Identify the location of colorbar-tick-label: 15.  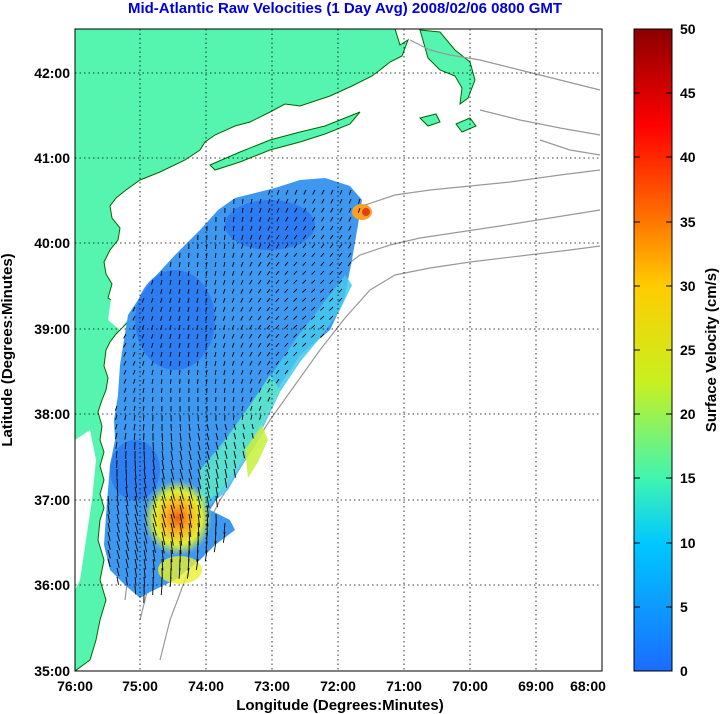
(688, 478).